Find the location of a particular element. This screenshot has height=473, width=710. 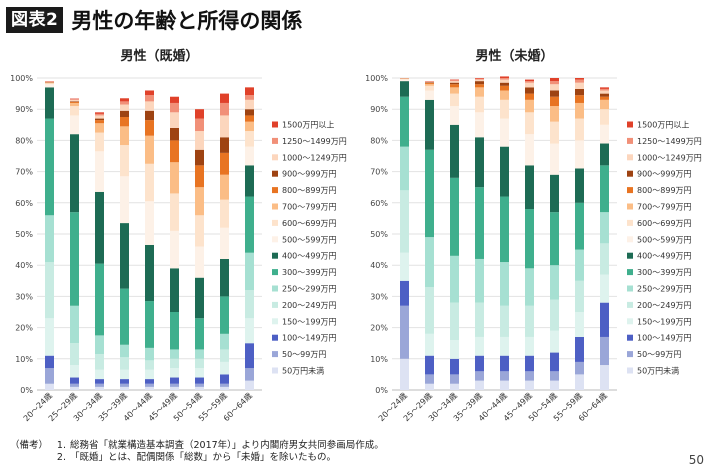

note-text: 「既婚」とは、配偶関係「総数」から「未婚」を除いたもの。 is located at coordinates (203, 457).